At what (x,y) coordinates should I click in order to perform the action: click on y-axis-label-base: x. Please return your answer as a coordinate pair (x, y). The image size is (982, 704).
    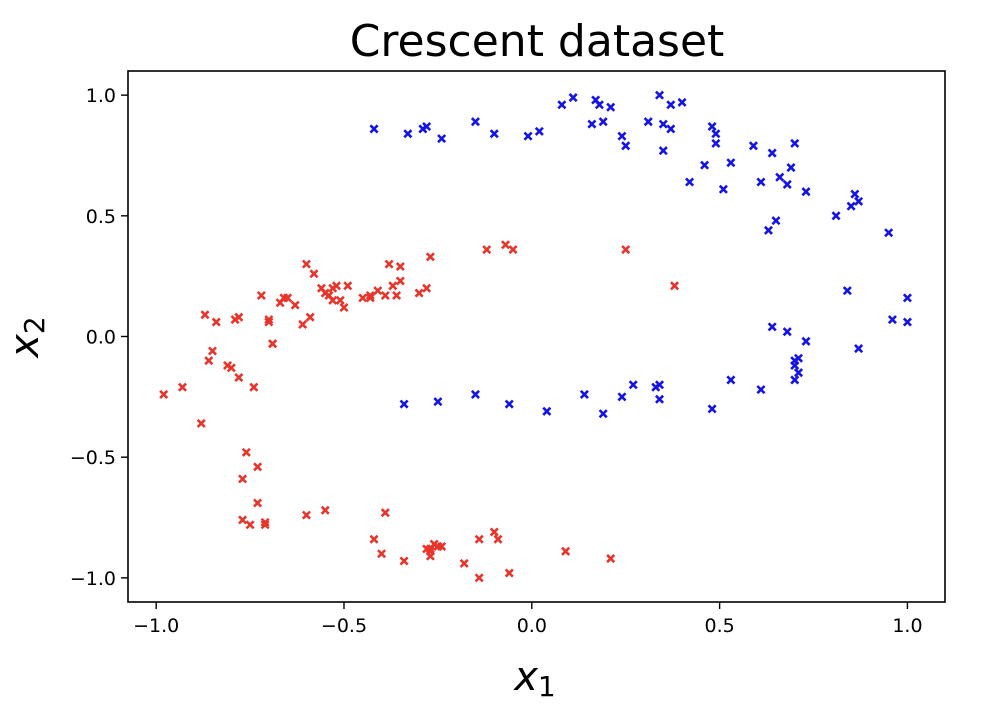
    Looking at the image, I should click on (25, 347).